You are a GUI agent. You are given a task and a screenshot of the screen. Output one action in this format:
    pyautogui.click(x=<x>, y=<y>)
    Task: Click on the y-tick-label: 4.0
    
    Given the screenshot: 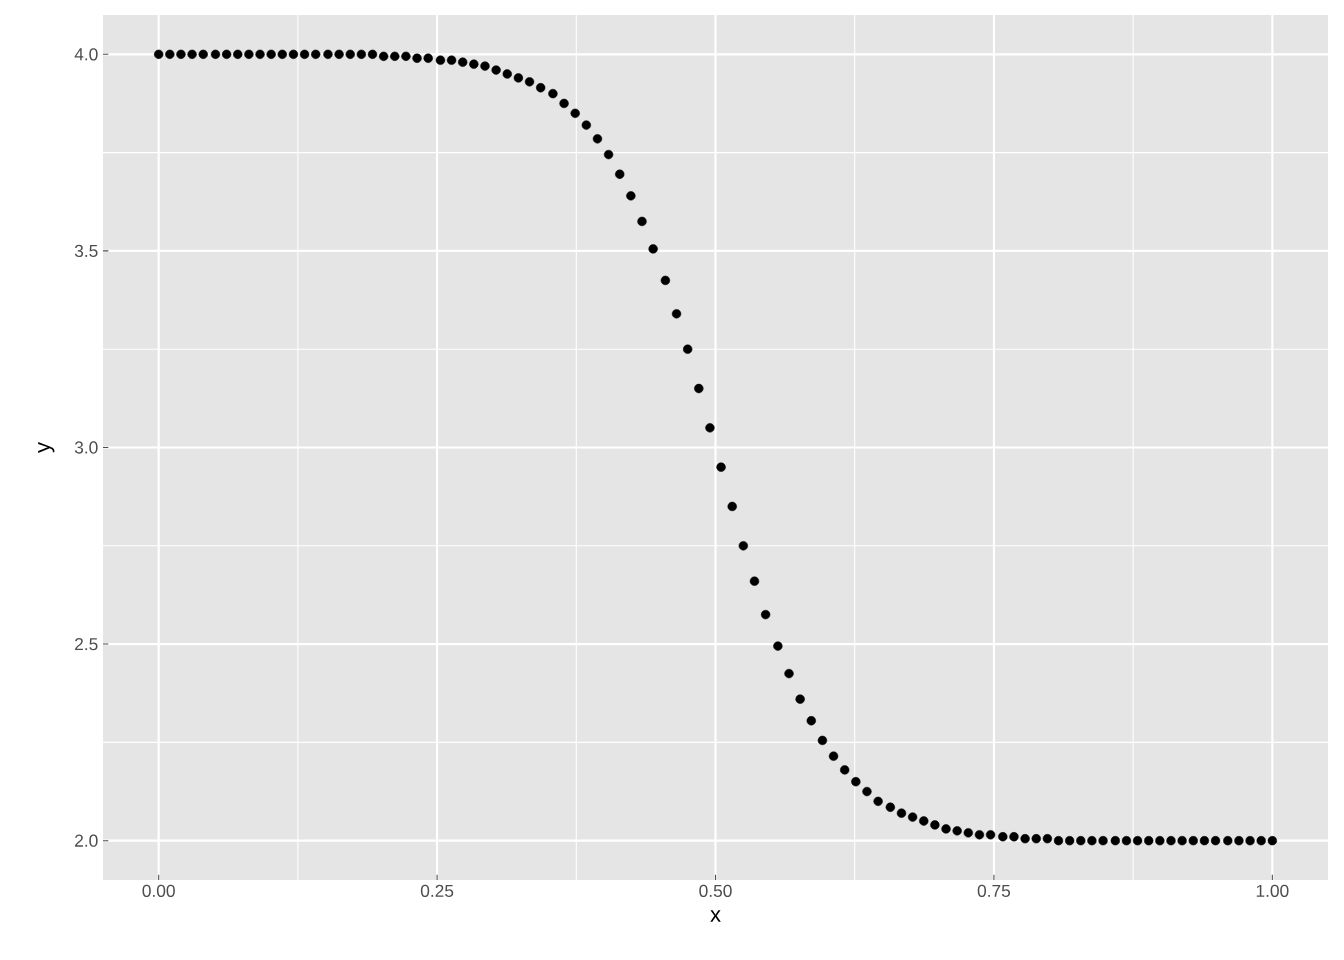 What is the action you would take?
    pyautogui.click(x=86, y=54)
    